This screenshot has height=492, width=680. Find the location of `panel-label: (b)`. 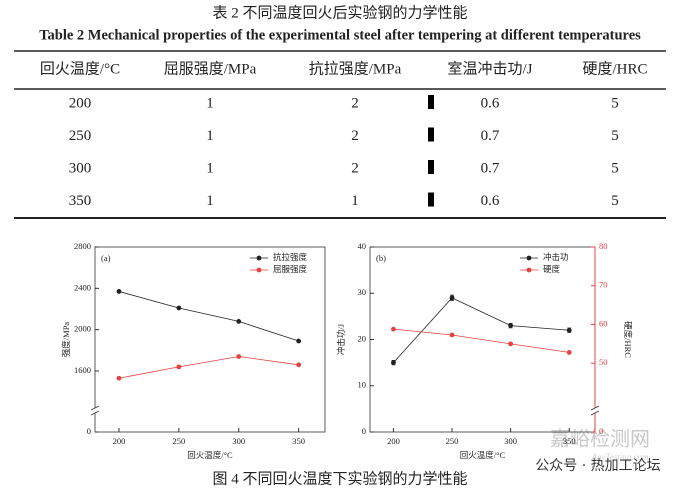

panel-label: (b) is located at coordinates (381, 258).